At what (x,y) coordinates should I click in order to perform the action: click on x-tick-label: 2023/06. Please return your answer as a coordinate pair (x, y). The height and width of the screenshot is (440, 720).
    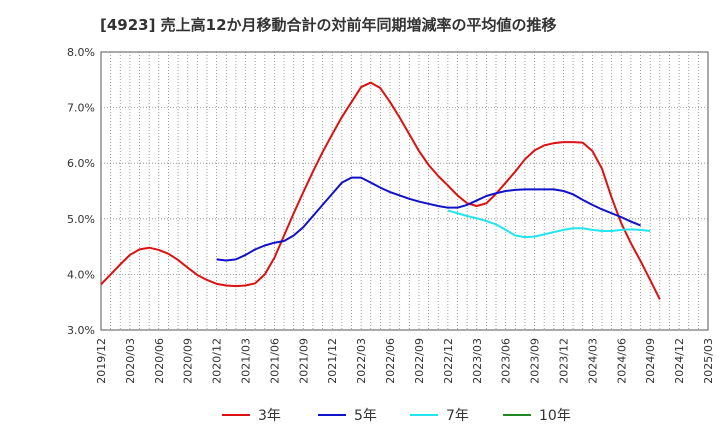
    Looking at the image, I should click on (506, 361).